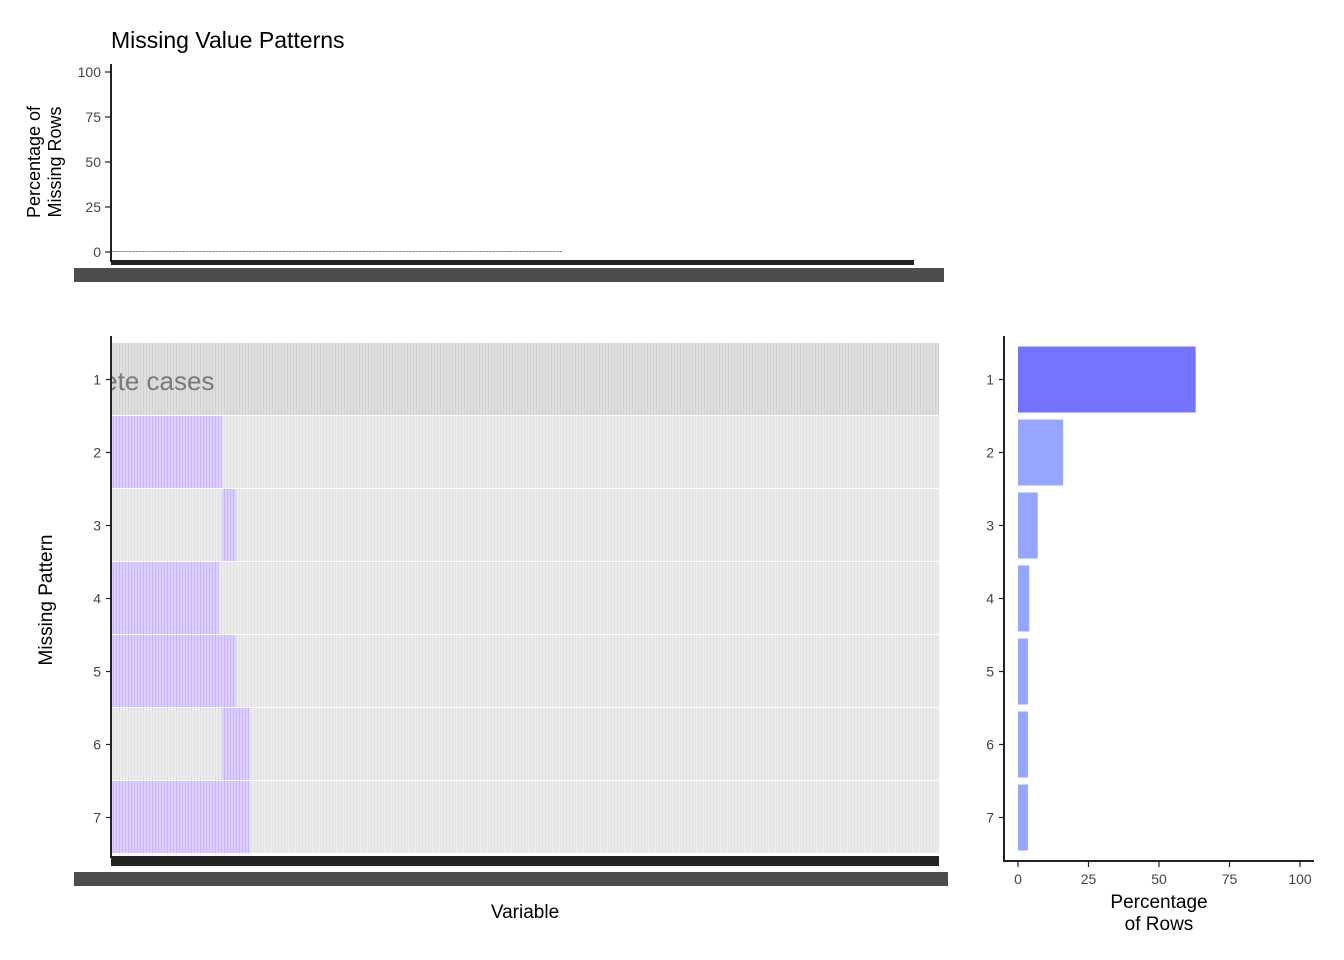  Describe the element at coordinates (181, 817) in the screenshot. I see `pattern-row-7-missing-block` at that location.